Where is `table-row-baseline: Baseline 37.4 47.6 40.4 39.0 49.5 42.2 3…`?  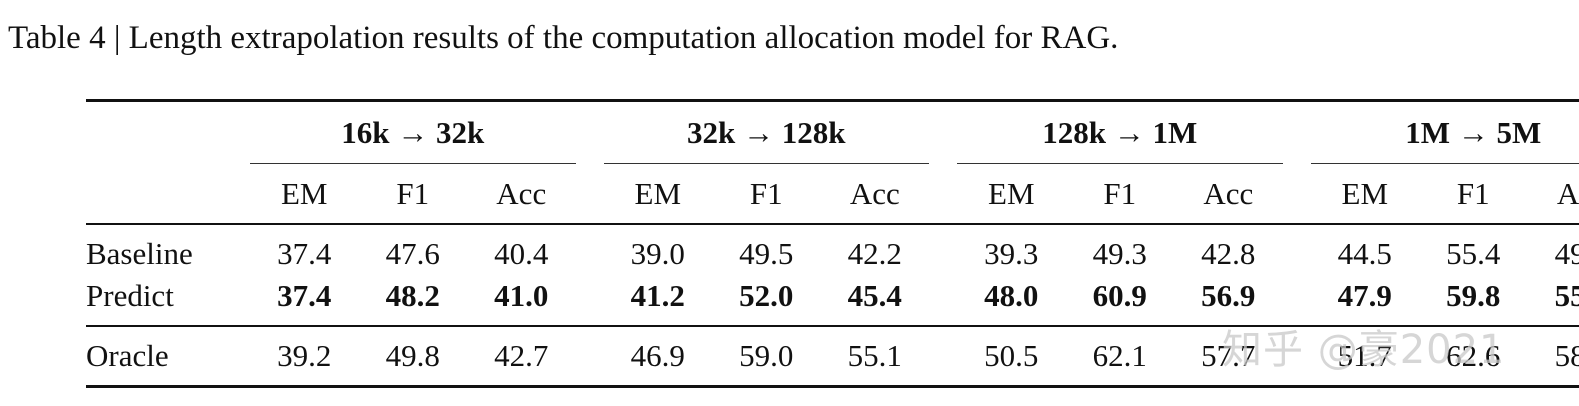 table-row-baseline: Baseline 37.4 47.6 40.4 39.0 49.5 42.2 3… is located at coordinates (832, 249).